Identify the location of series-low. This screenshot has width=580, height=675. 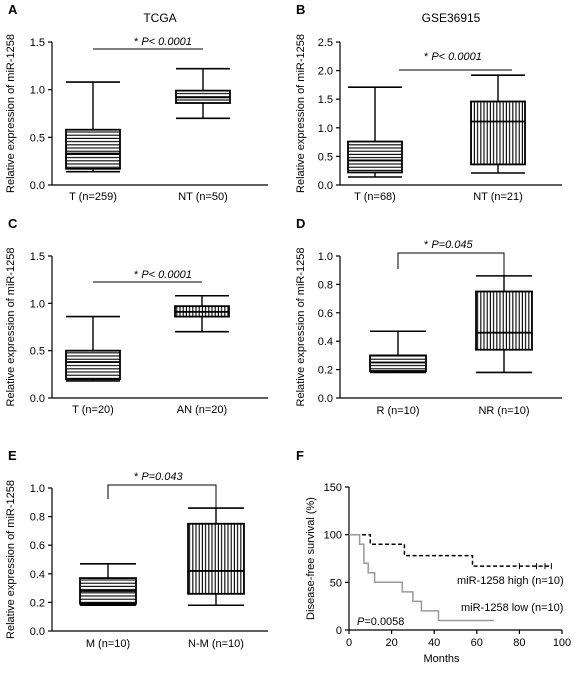
(421, 577).